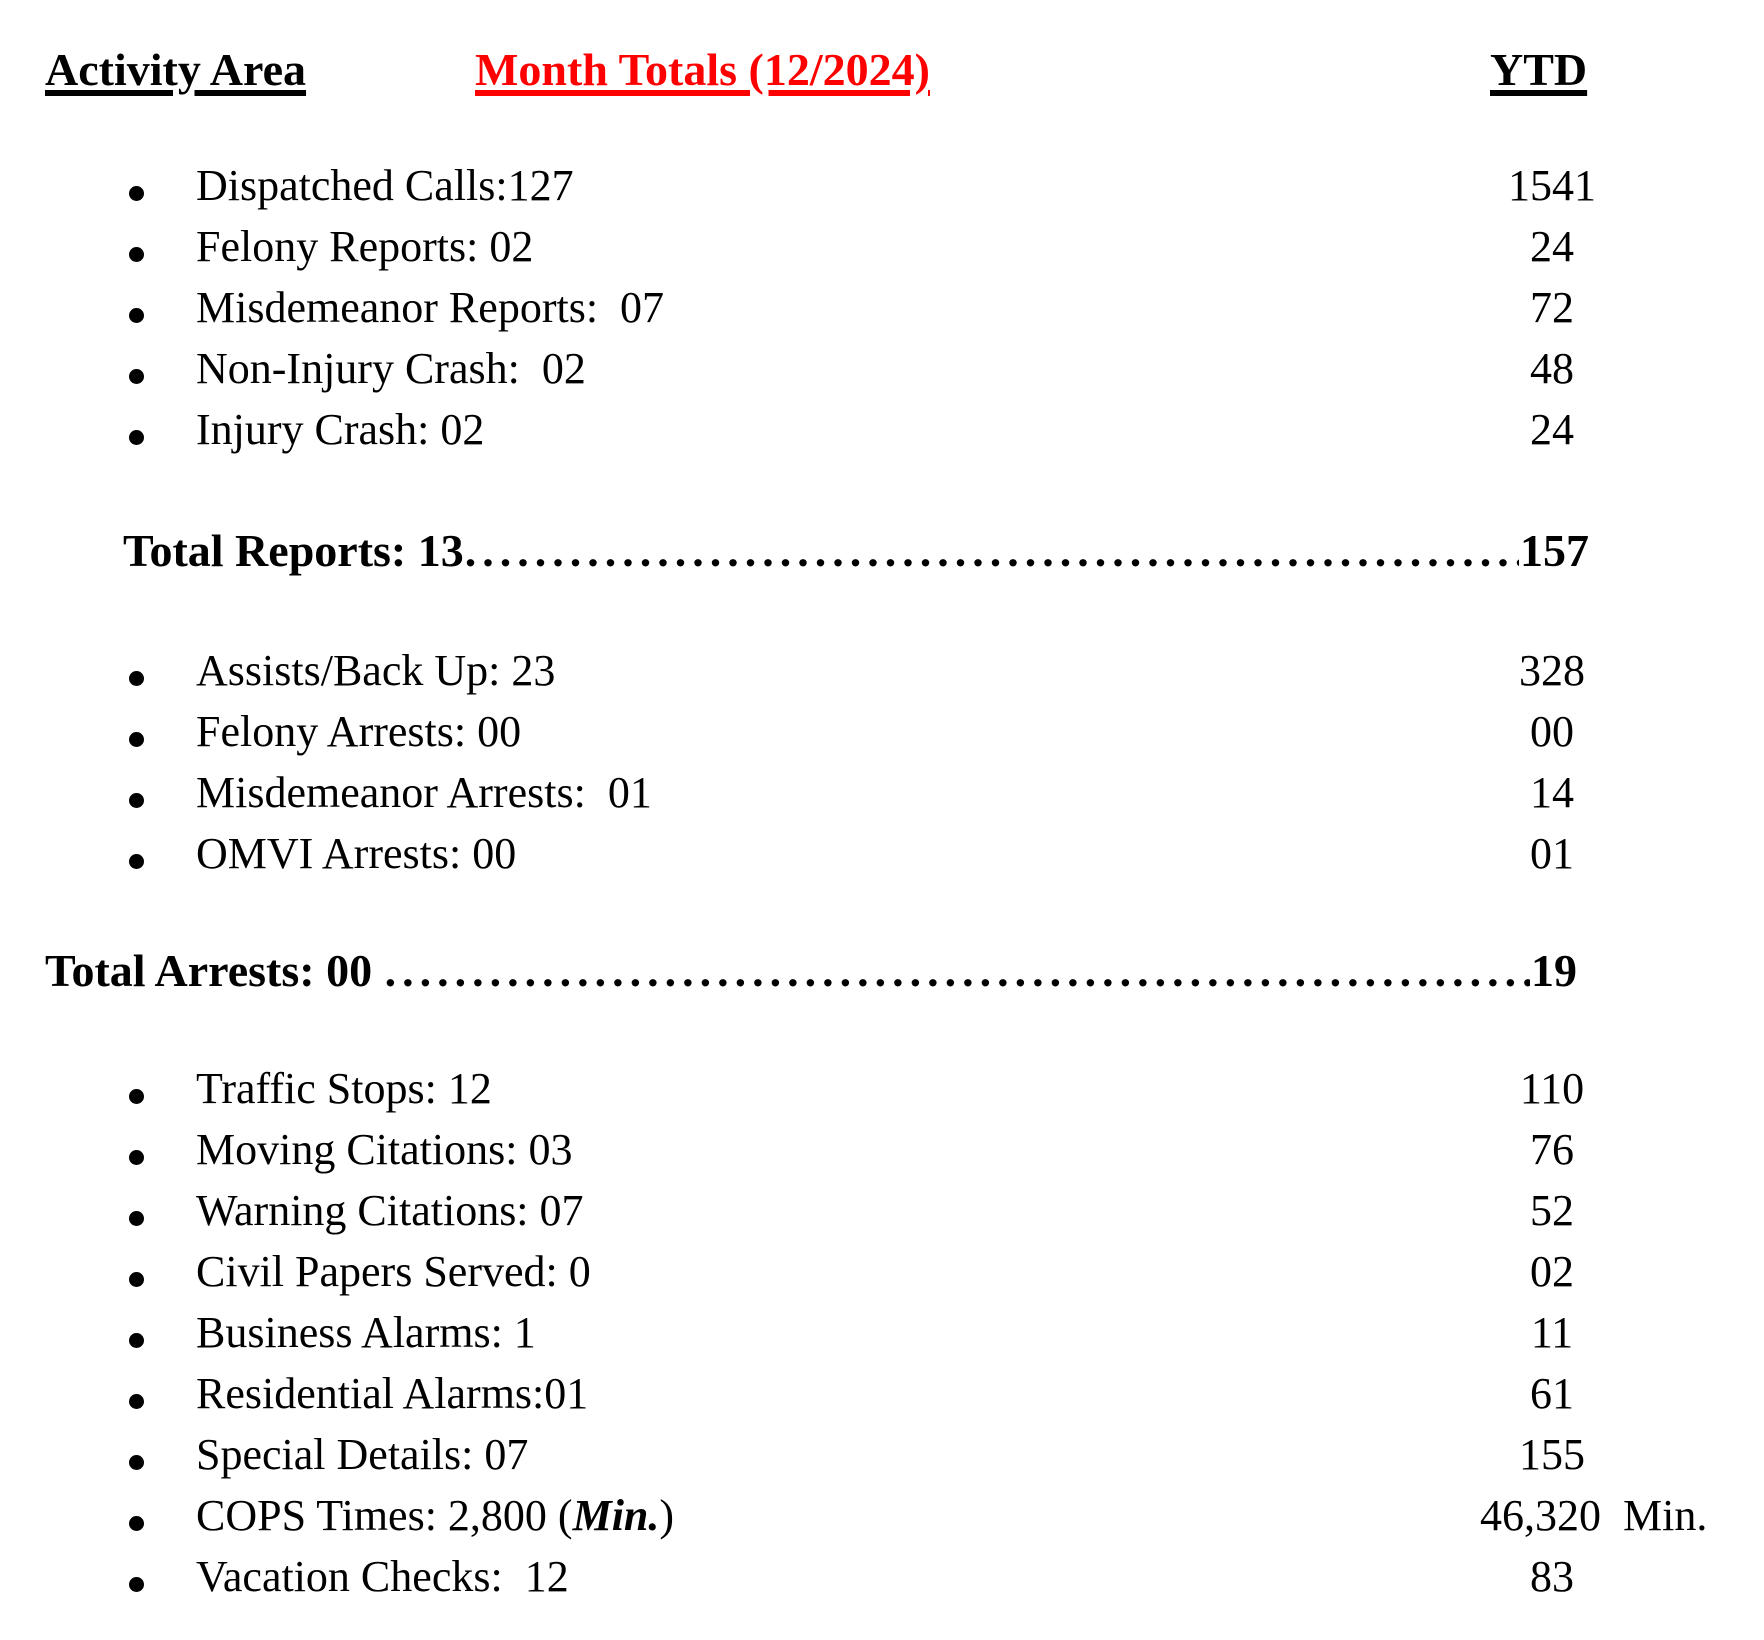 The image size is (1764, 1640). Describe the element at coordinates (882, 429) in the screenshot. I see `report-row-injury-crash: Injury Crash: 02 24` at that location.